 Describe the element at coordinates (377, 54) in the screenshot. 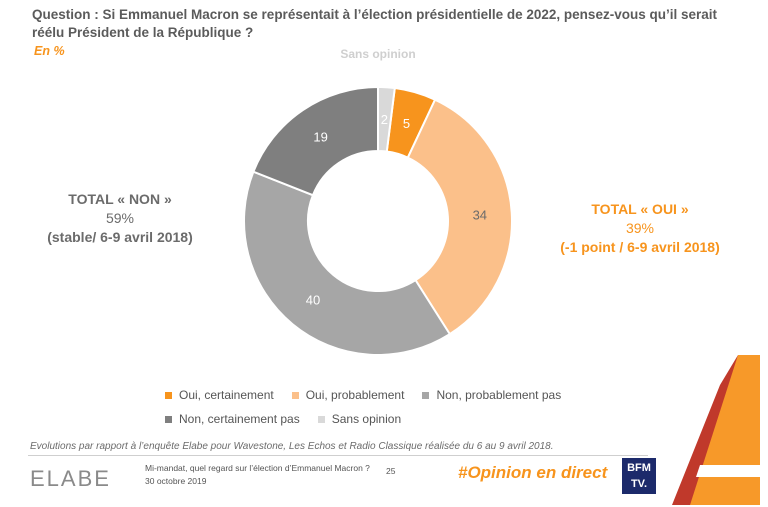

I see `sans-opinion-outer-label: Sans opinion` at that location.